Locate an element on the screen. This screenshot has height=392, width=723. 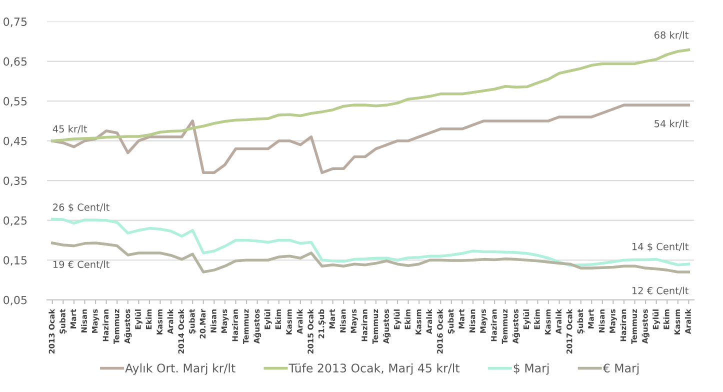
annotation: 14 $ Cent/lt is located at coordinates (660, 247).